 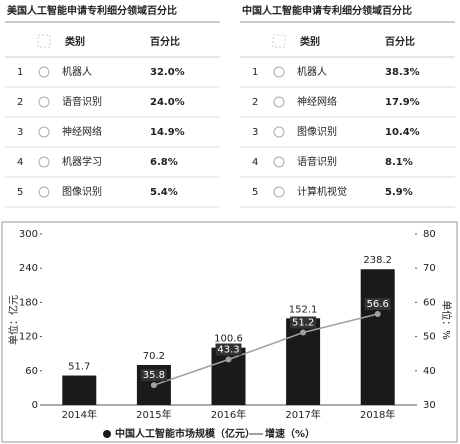 I want to click on bar-value-label: 100.6, so click(x=228, y=339).